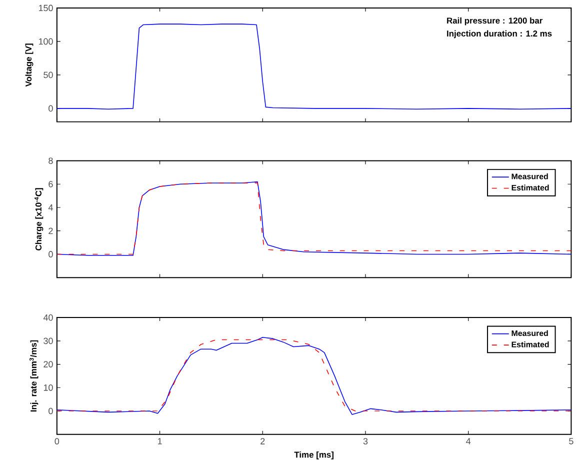 This screenshot has height=464, width=577. What do you see at coordinates (262, 441) in the screenshot?
I see `x-tick-label: 2` at bounding box center [262, 441].